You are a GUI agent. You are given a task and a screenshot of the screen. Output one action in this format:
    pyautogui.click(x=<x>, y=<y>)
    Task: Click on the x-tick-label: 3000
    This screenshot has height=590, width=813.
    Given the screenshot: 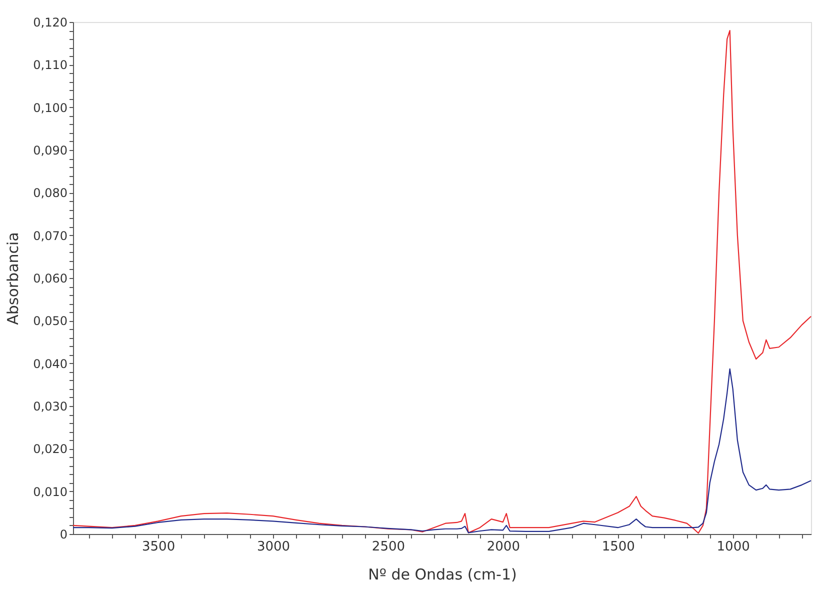 What is the action you would take?
    pyautogui.click(x=273, y=547)
    